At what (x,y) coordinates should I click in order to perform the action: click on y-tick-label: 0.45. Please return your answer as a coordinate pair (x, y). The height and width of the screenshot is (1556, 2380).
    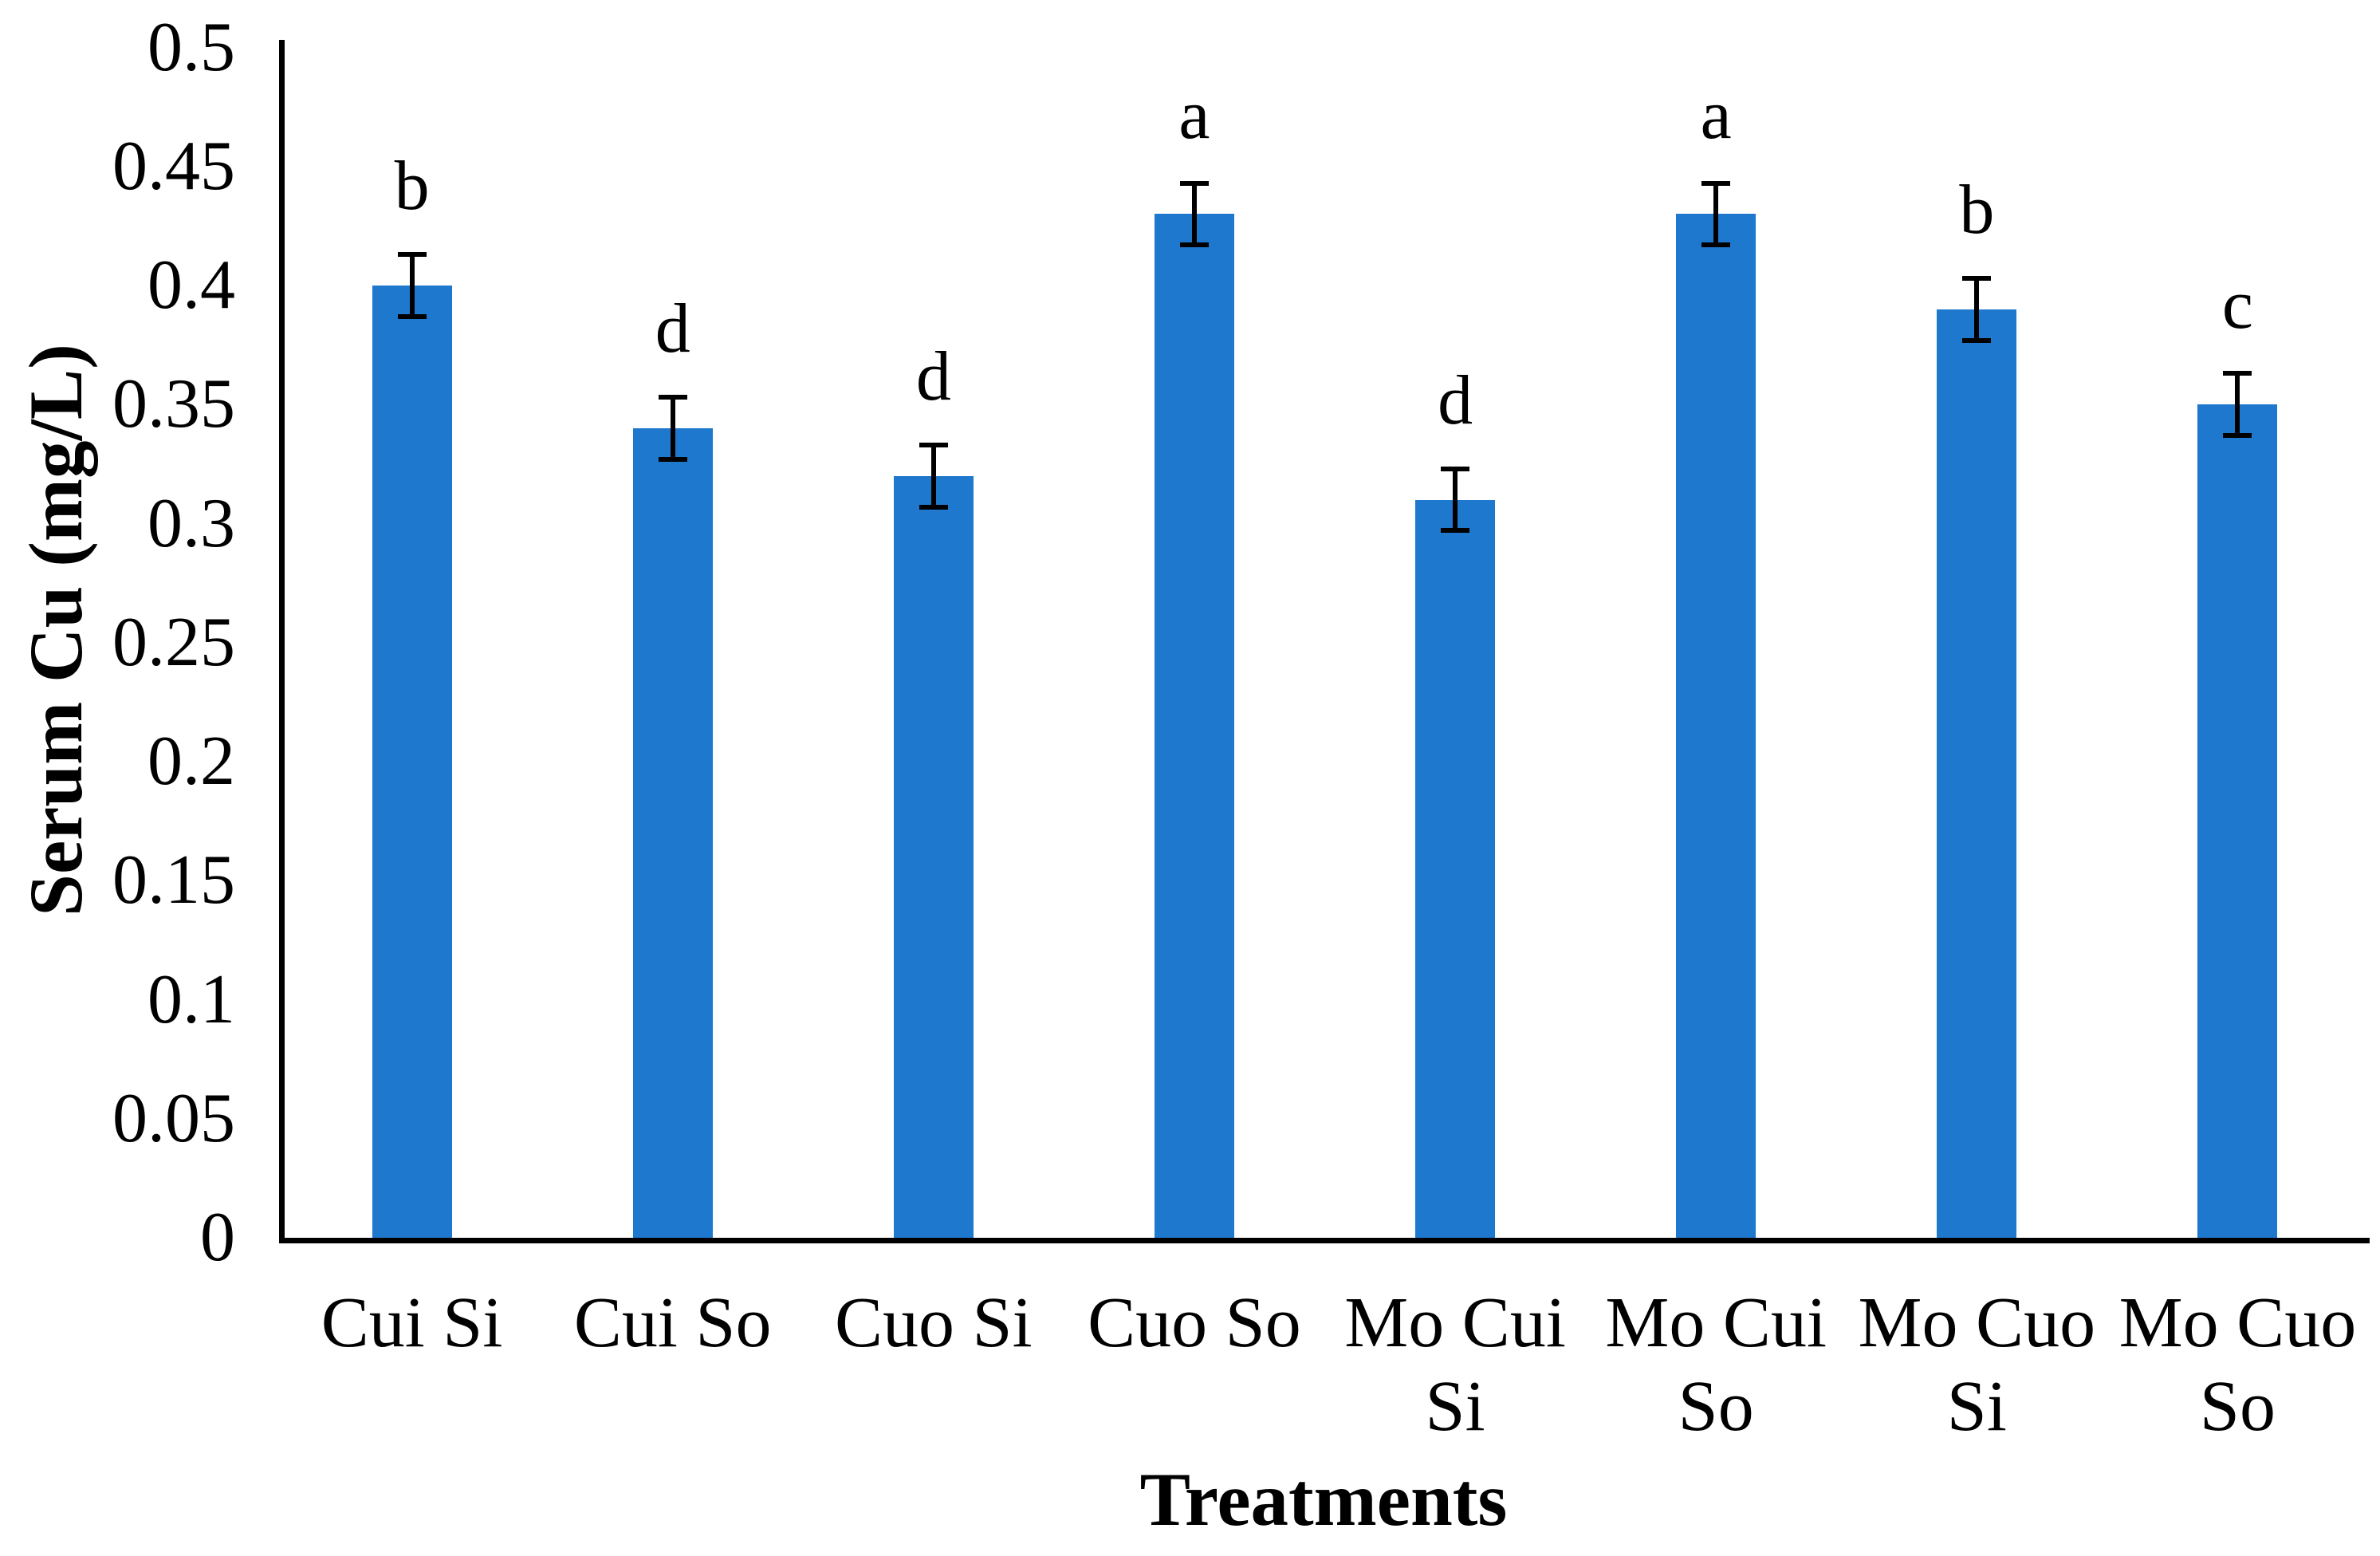
    Looking at the image, I should click on (173, 166).